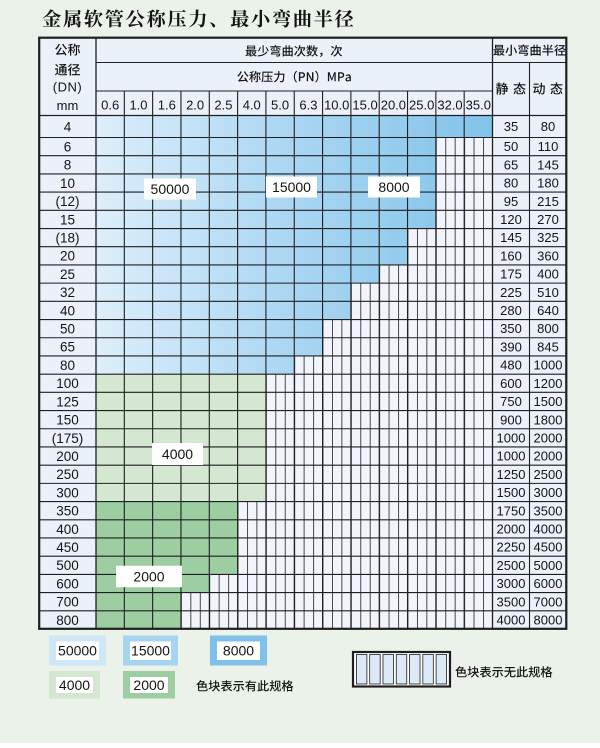 This screenshot has width=600, height=748. Describe the element at coordinates (548, 292) in the screenshot. I see `svg-text: 510` at that location.